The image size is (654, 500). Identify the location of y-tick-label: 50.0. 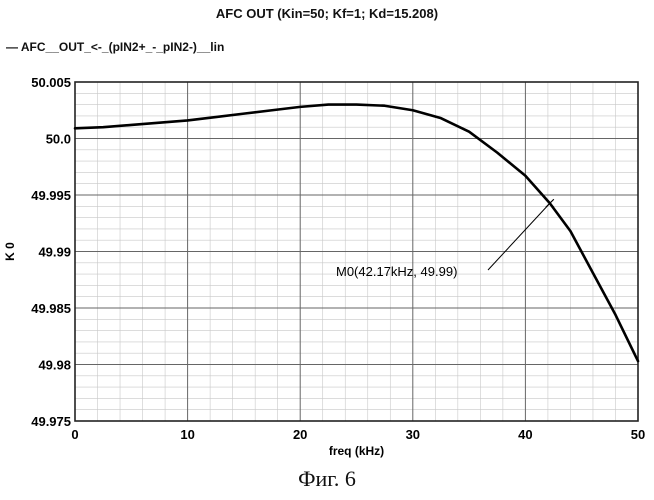
(58, 139).